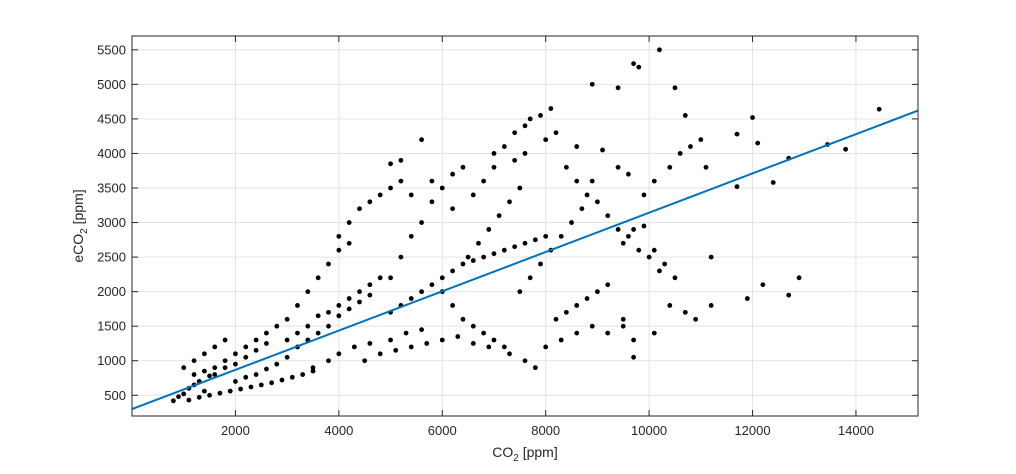  I want to click on x-tick-label: 14000, so click(856, 430).